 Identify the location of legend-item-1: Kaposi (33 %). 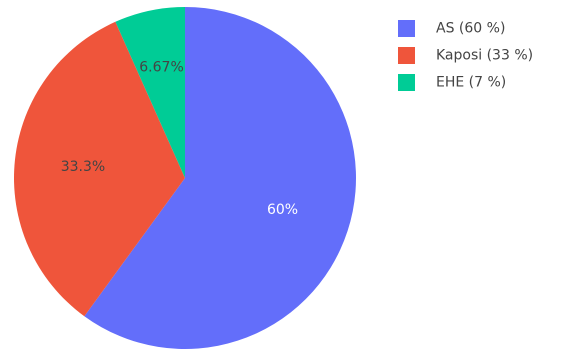
(465, 55).